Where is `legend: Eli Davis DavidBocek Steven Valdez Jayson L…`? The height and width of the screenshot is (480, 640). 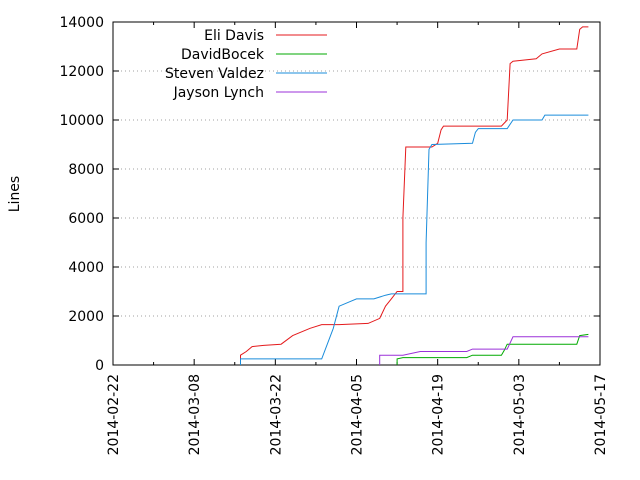 legend: Eli Davis DavidBocek Steven Valdez Jayson L… is located at coordinates (246, 64).